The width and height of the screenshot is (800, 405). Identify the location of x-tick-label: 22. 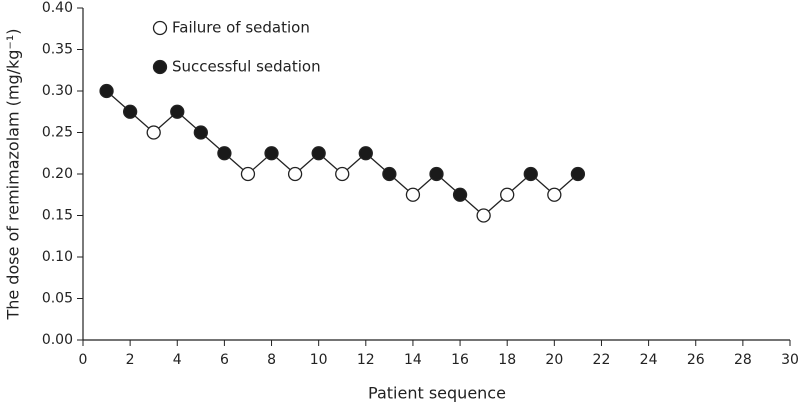
(602, 360).